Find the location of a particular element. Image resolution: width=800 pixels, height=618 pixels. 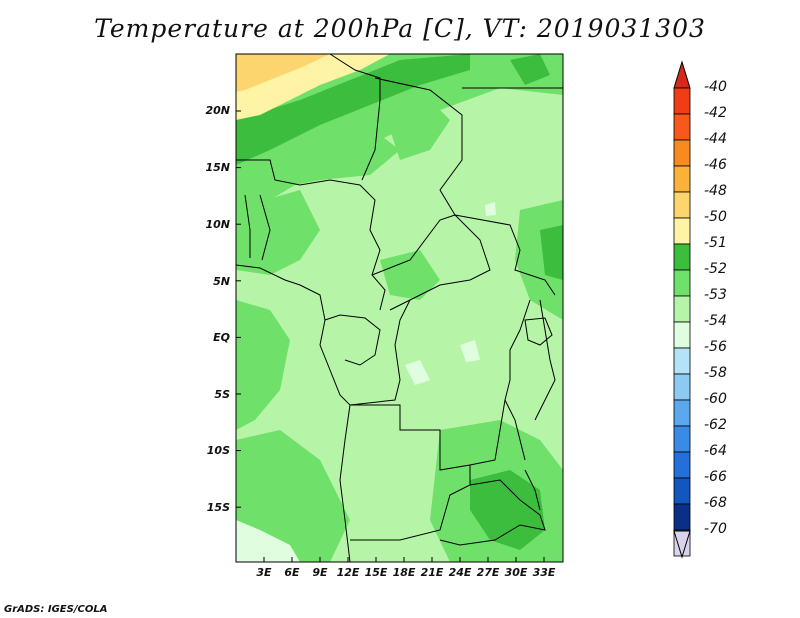

cold-congo is located at coordinates (470, 351).